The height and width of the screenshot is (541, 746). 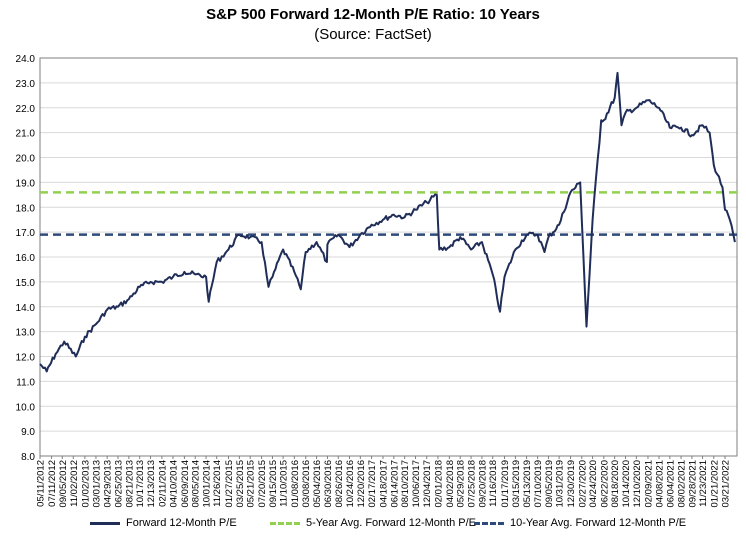 What do you see at coordinates (52, 483) in the screenshot?
I see `x-tick-label: 07/11/2012` at bounding box center [52, 483].